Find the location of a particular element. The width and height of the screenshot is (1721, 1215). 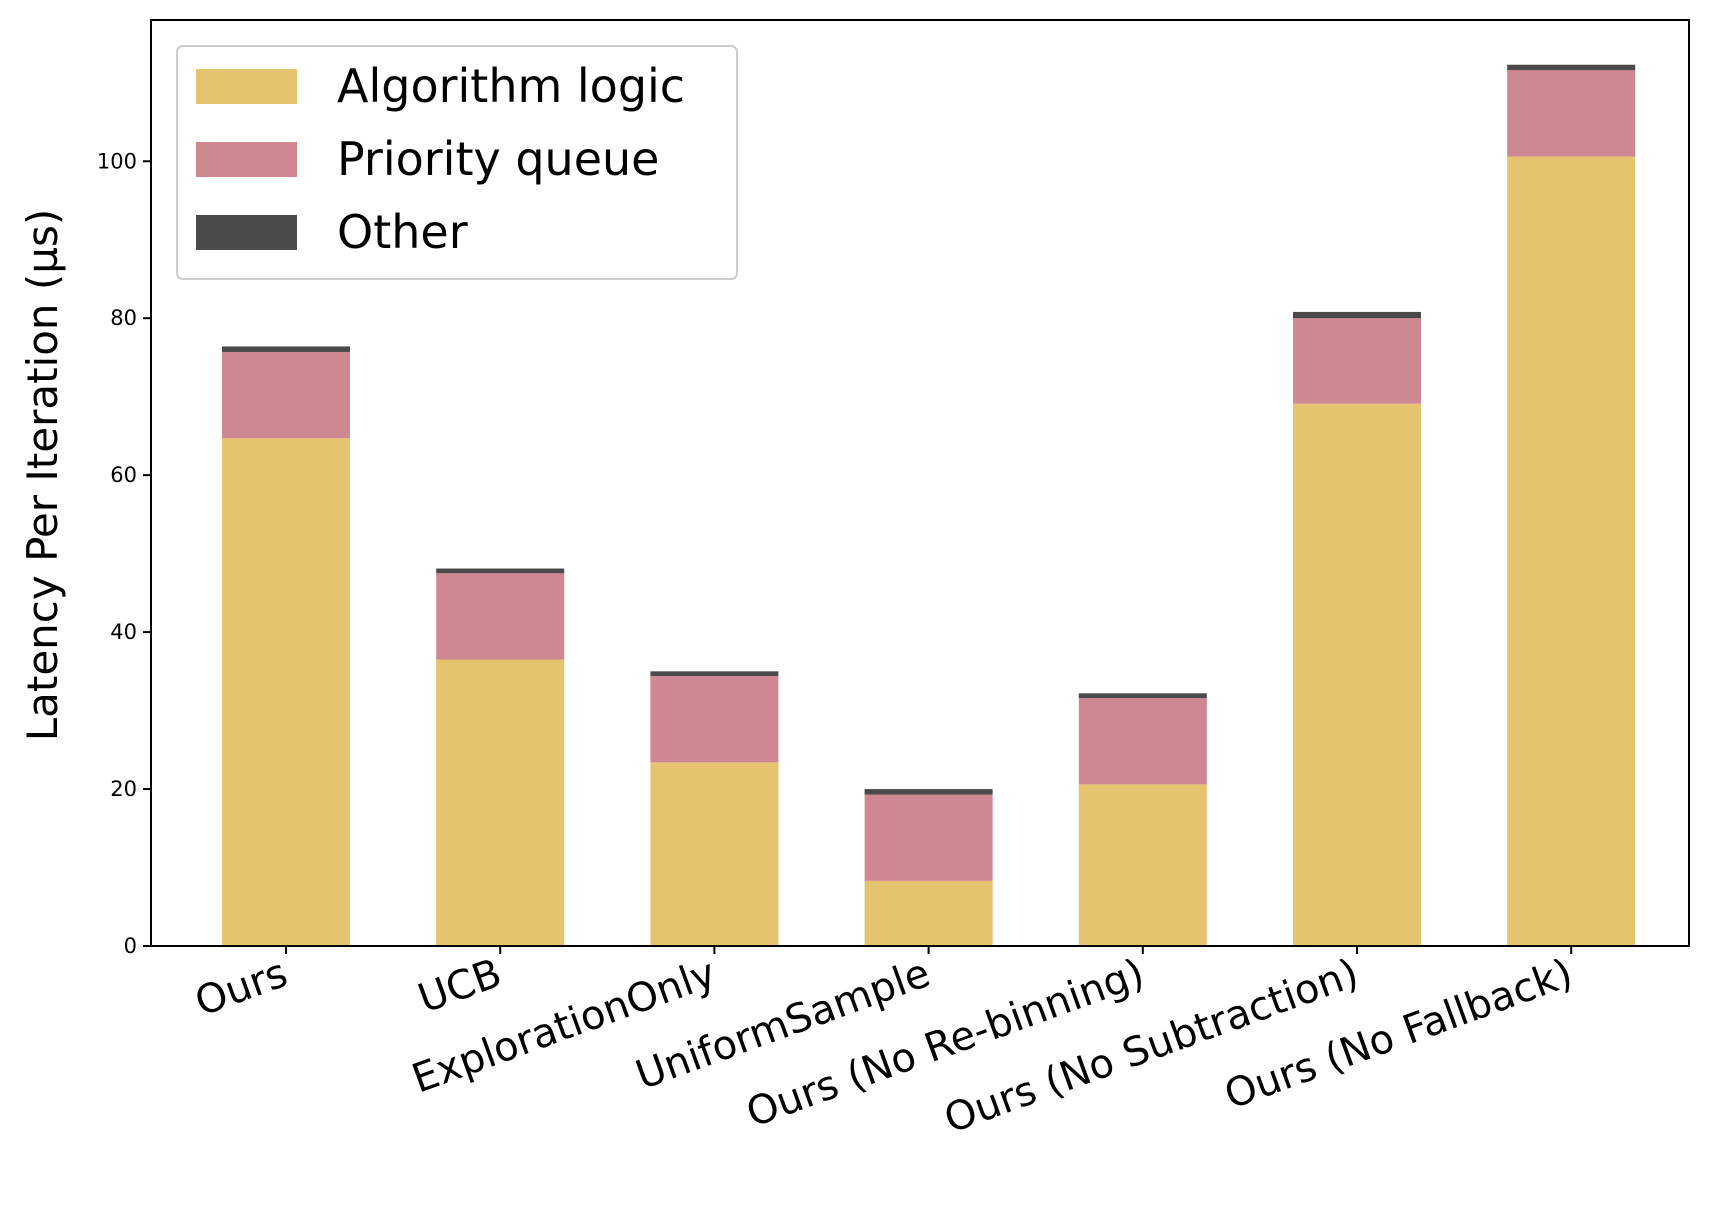

y-tick-label: 100 is located at coordinates (117, 161).